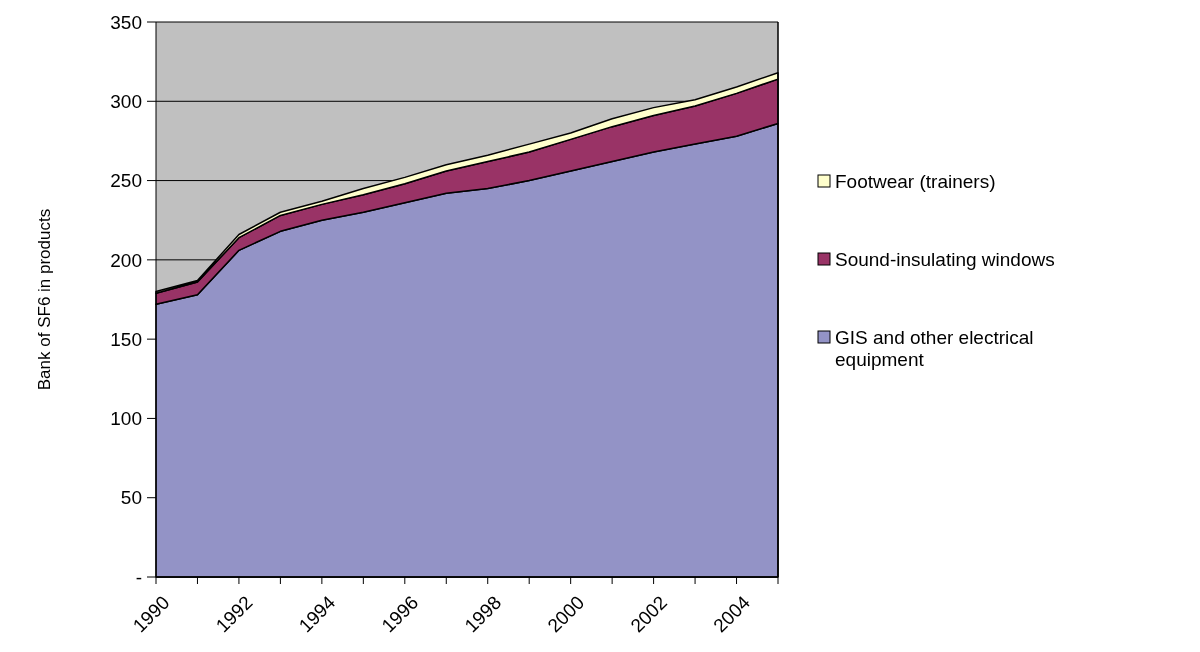 This screenshot has width=1200, height=652. Describe the element at coordinates (126, 22) in the screenshot. I see `y-tick-label: 350` at that location.